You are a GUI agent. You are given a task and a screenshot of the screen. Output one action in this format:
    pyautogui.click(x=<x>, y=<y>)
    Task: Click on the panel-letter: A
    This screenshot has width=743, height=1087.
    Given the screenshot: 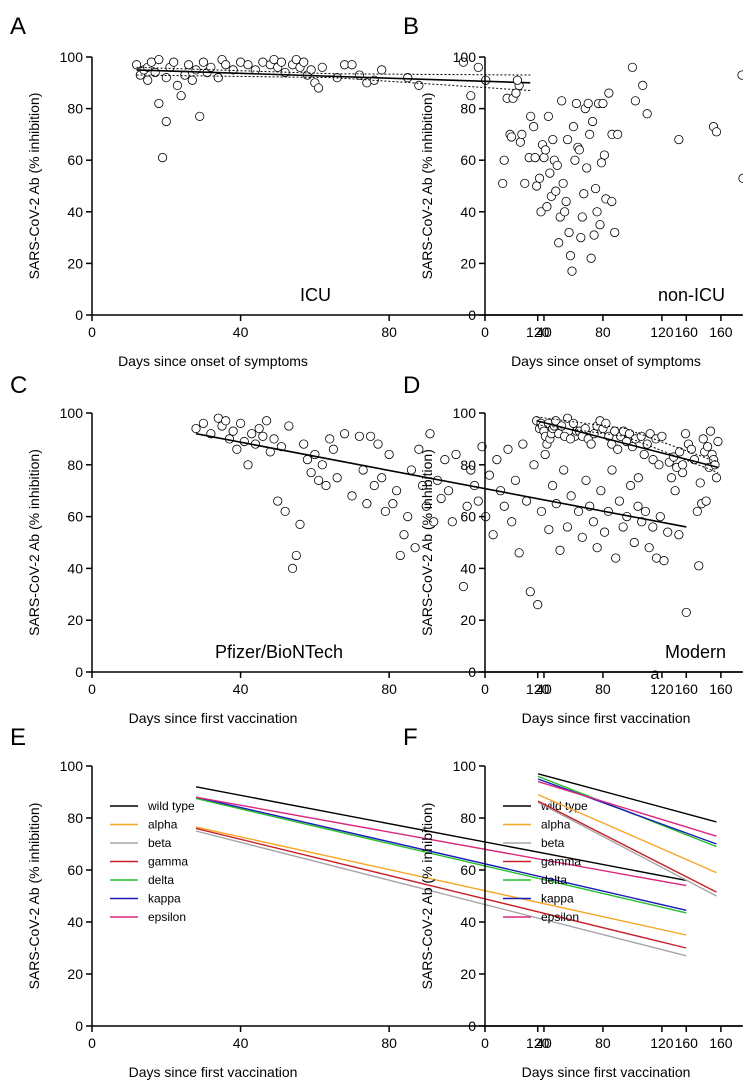 What is the action you would take?
    pyautogui.click(x=18, y=26)
    